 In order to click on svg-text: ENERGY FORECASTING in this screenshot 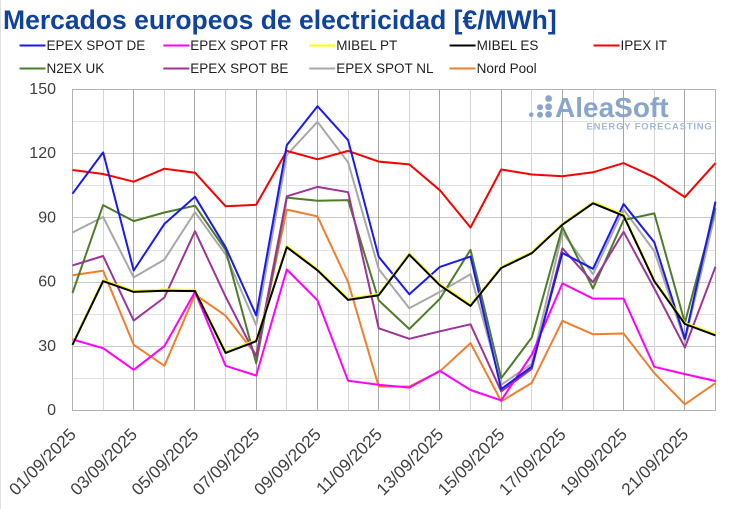, I will do `click(650, 127)`.